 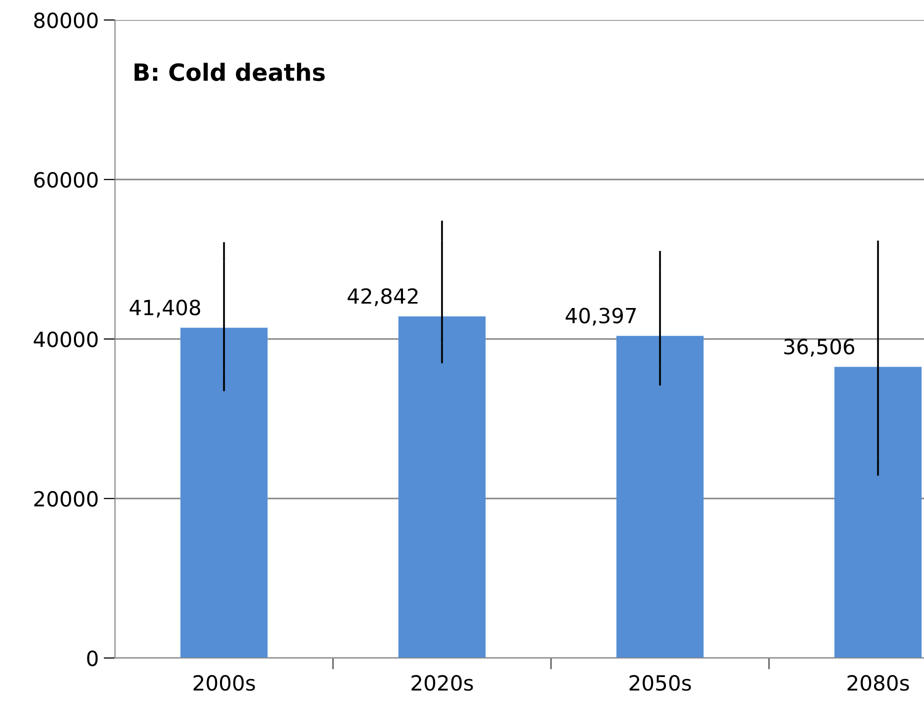 I want to click on data-label: 36,506, so click(x=819, y=347).